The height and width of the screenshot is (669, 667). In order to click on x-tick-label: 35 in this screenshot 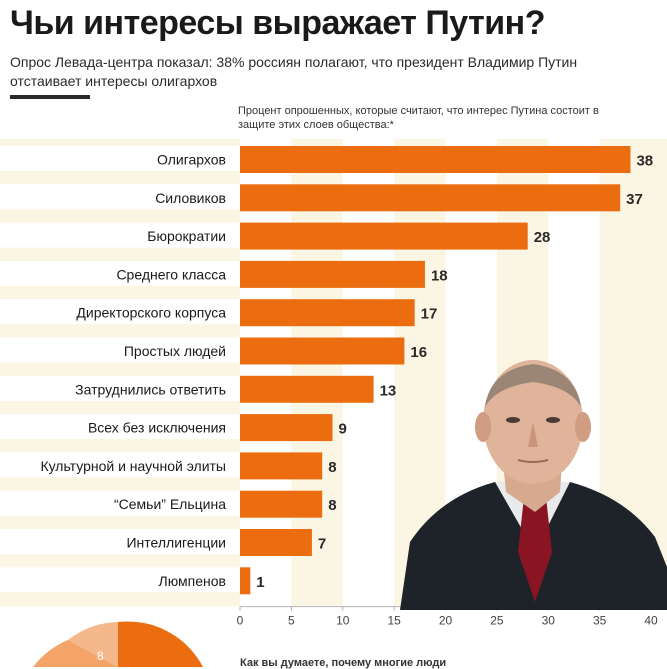, I will do `click(600, 621)`.